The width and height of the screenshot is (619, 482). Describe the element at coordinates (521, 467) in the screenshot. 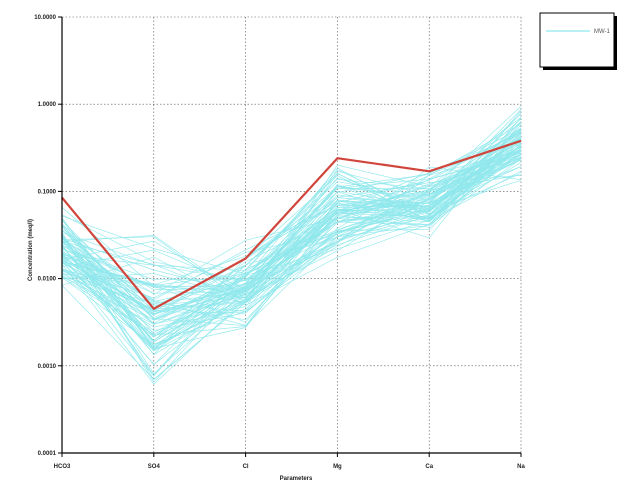

I see `x-tick-label: Na` at that location.